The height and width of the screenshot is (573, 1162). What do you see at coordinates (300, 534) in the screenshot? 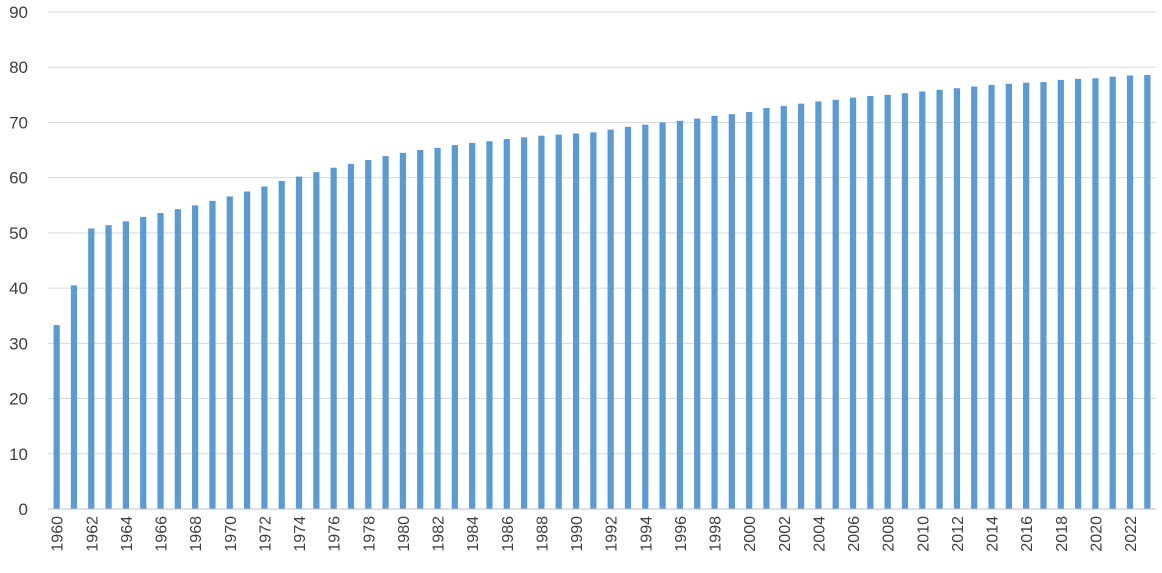
I see `x-tick-label: 1974` at bounding box center [300, 534].